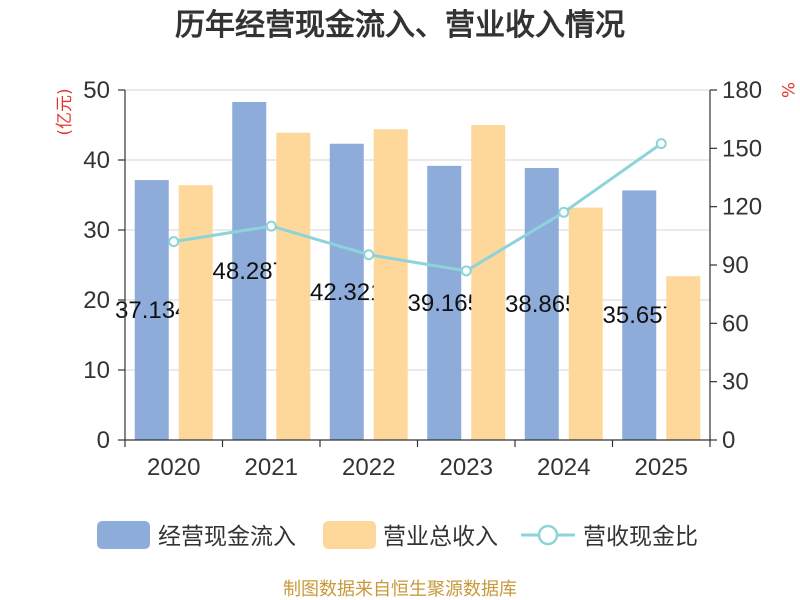 The height and width of the screenshot is (600, 800). I want to click on cash-revenue-ratio-point-2020, so click(174, 242).